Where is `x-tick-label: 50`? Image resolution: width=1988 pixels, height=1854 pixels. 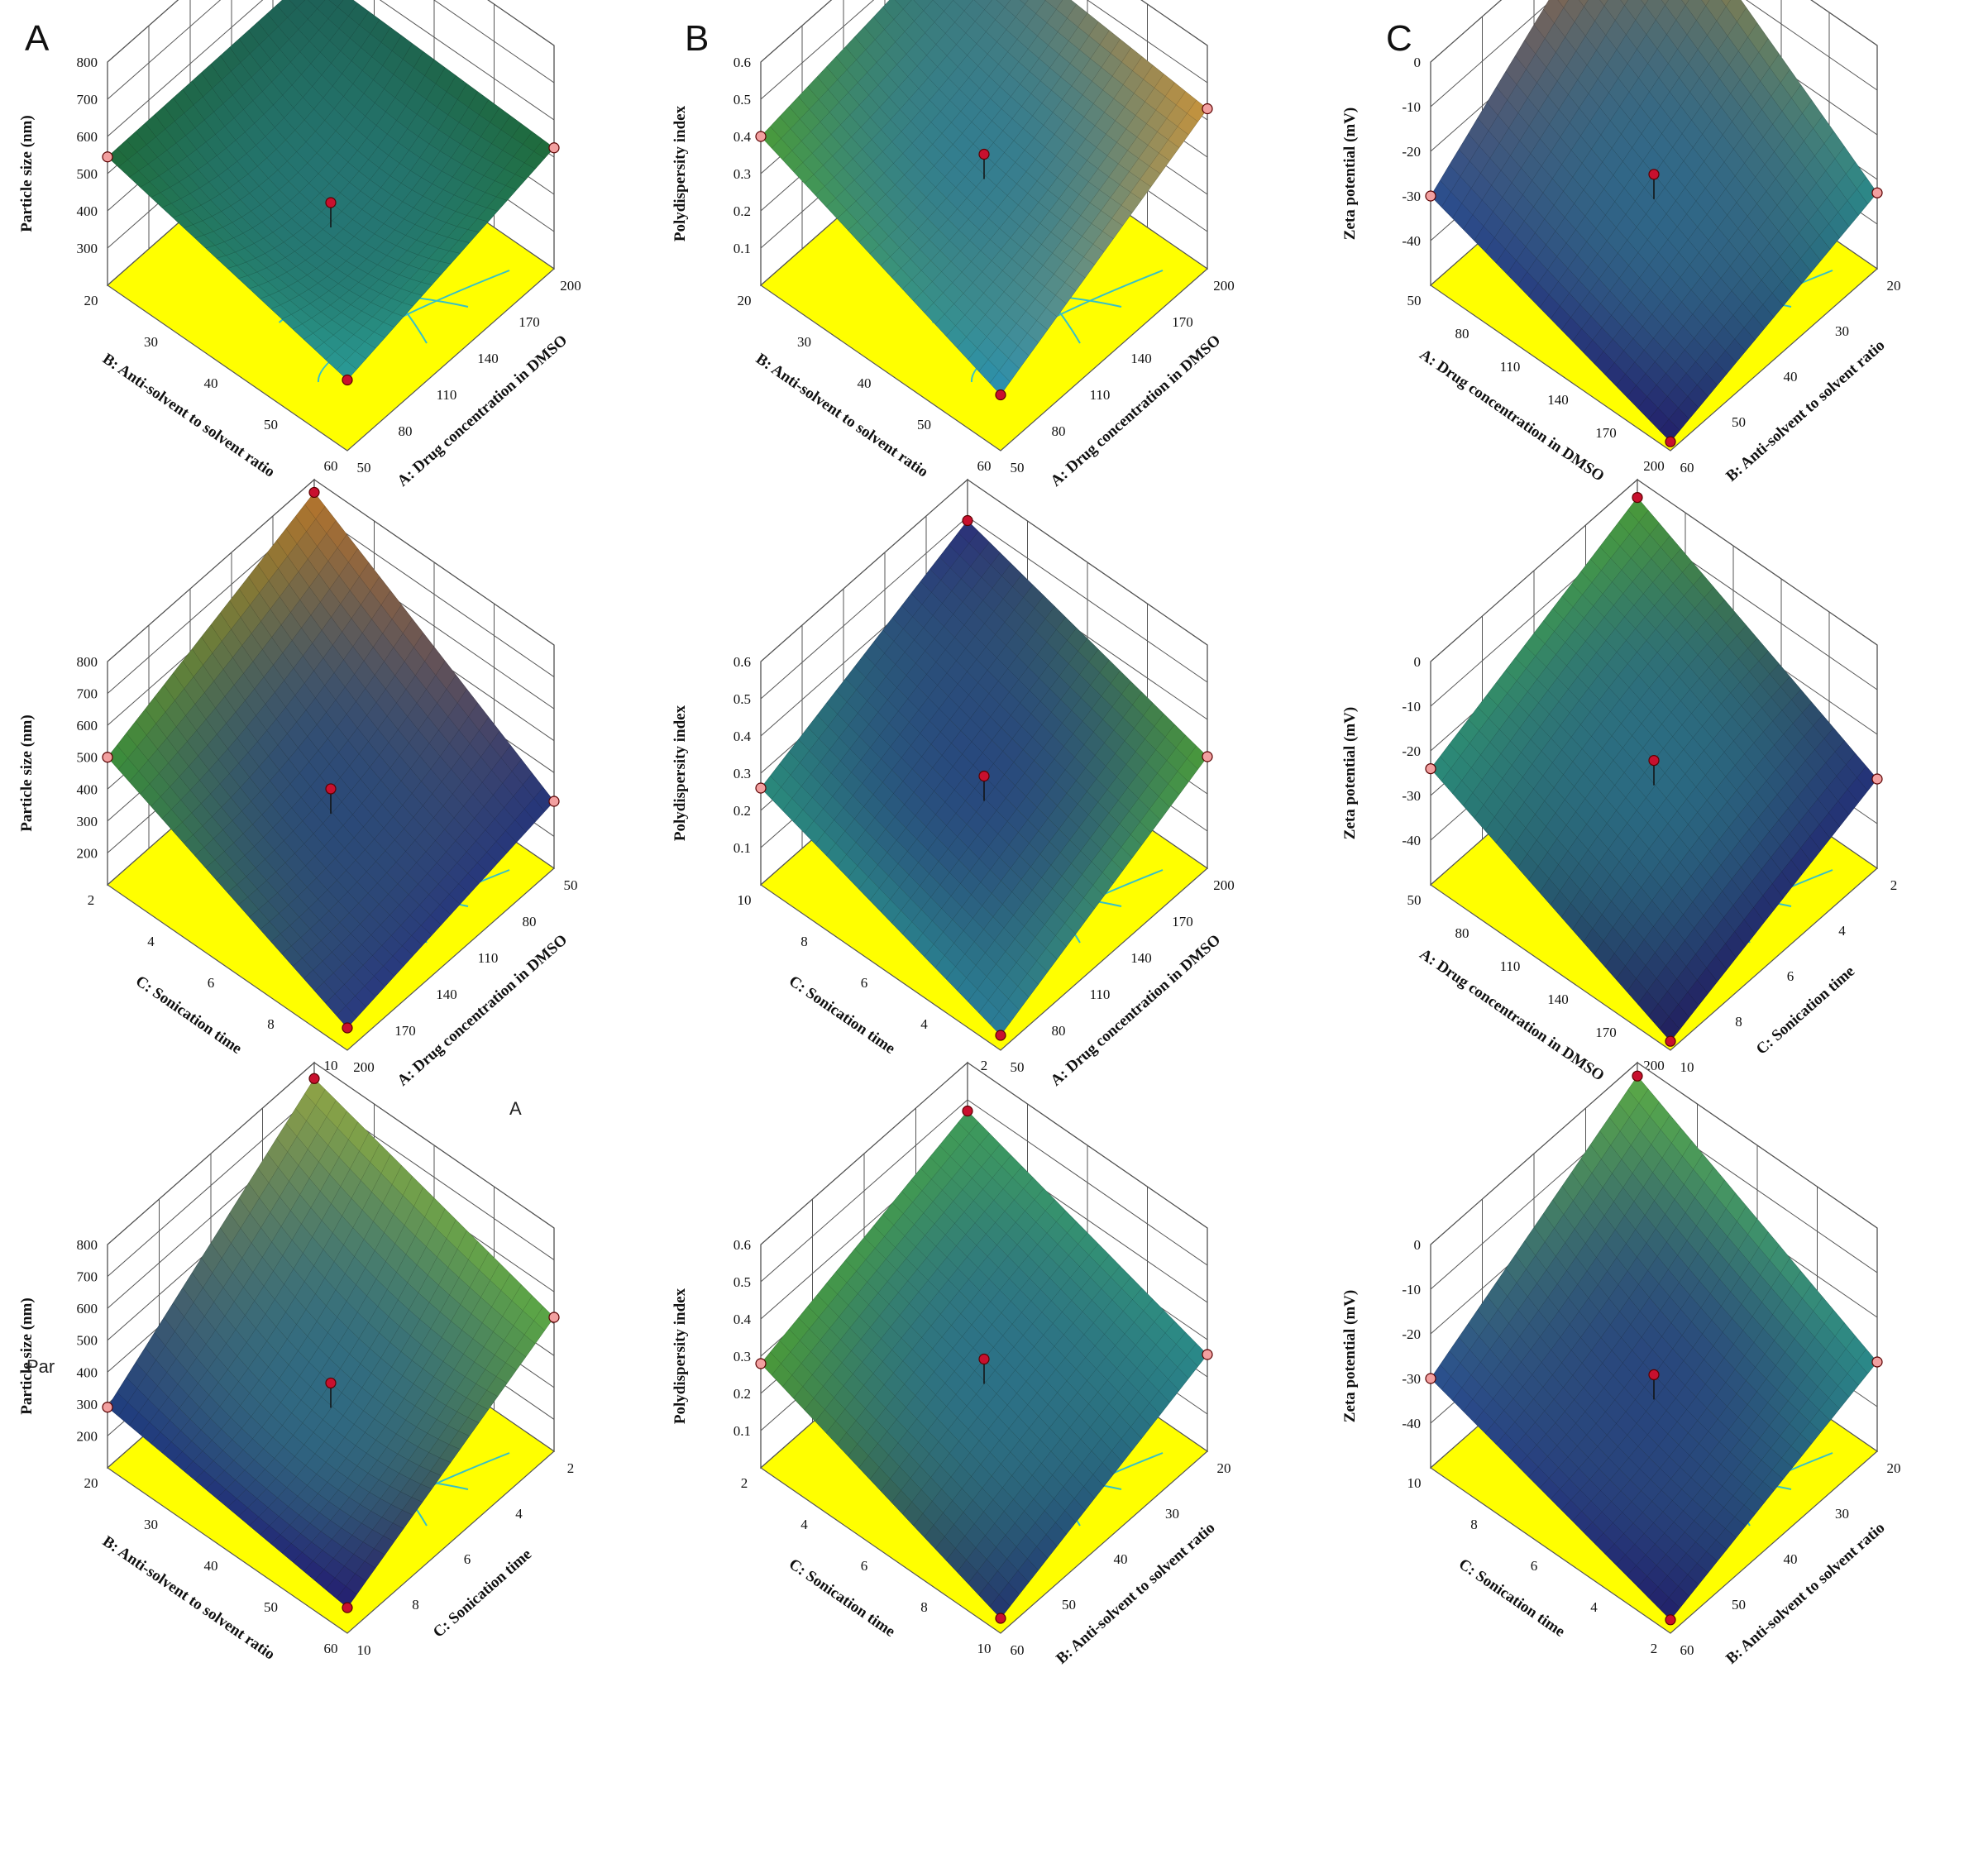
x-tick-label: 50 is located at coordinates (924, 424).